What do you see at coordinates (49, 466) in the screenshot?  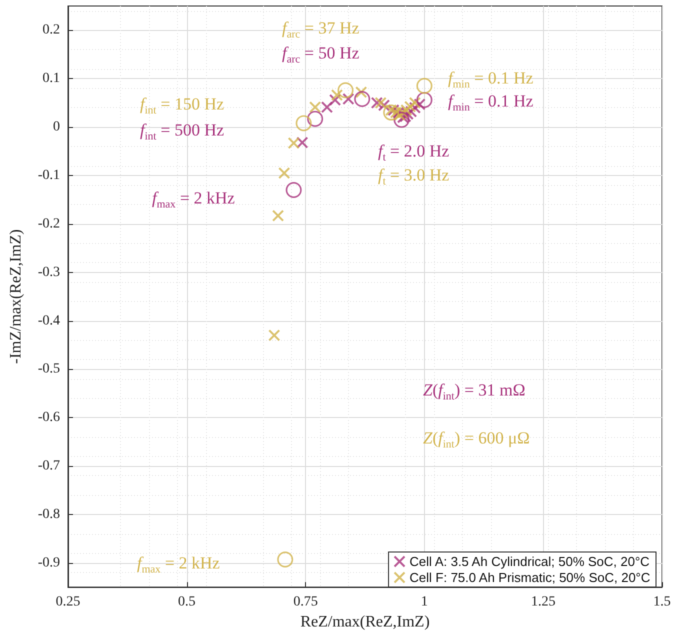 I see `y-tick-label: -0.7` at bounding box center [49, 466].